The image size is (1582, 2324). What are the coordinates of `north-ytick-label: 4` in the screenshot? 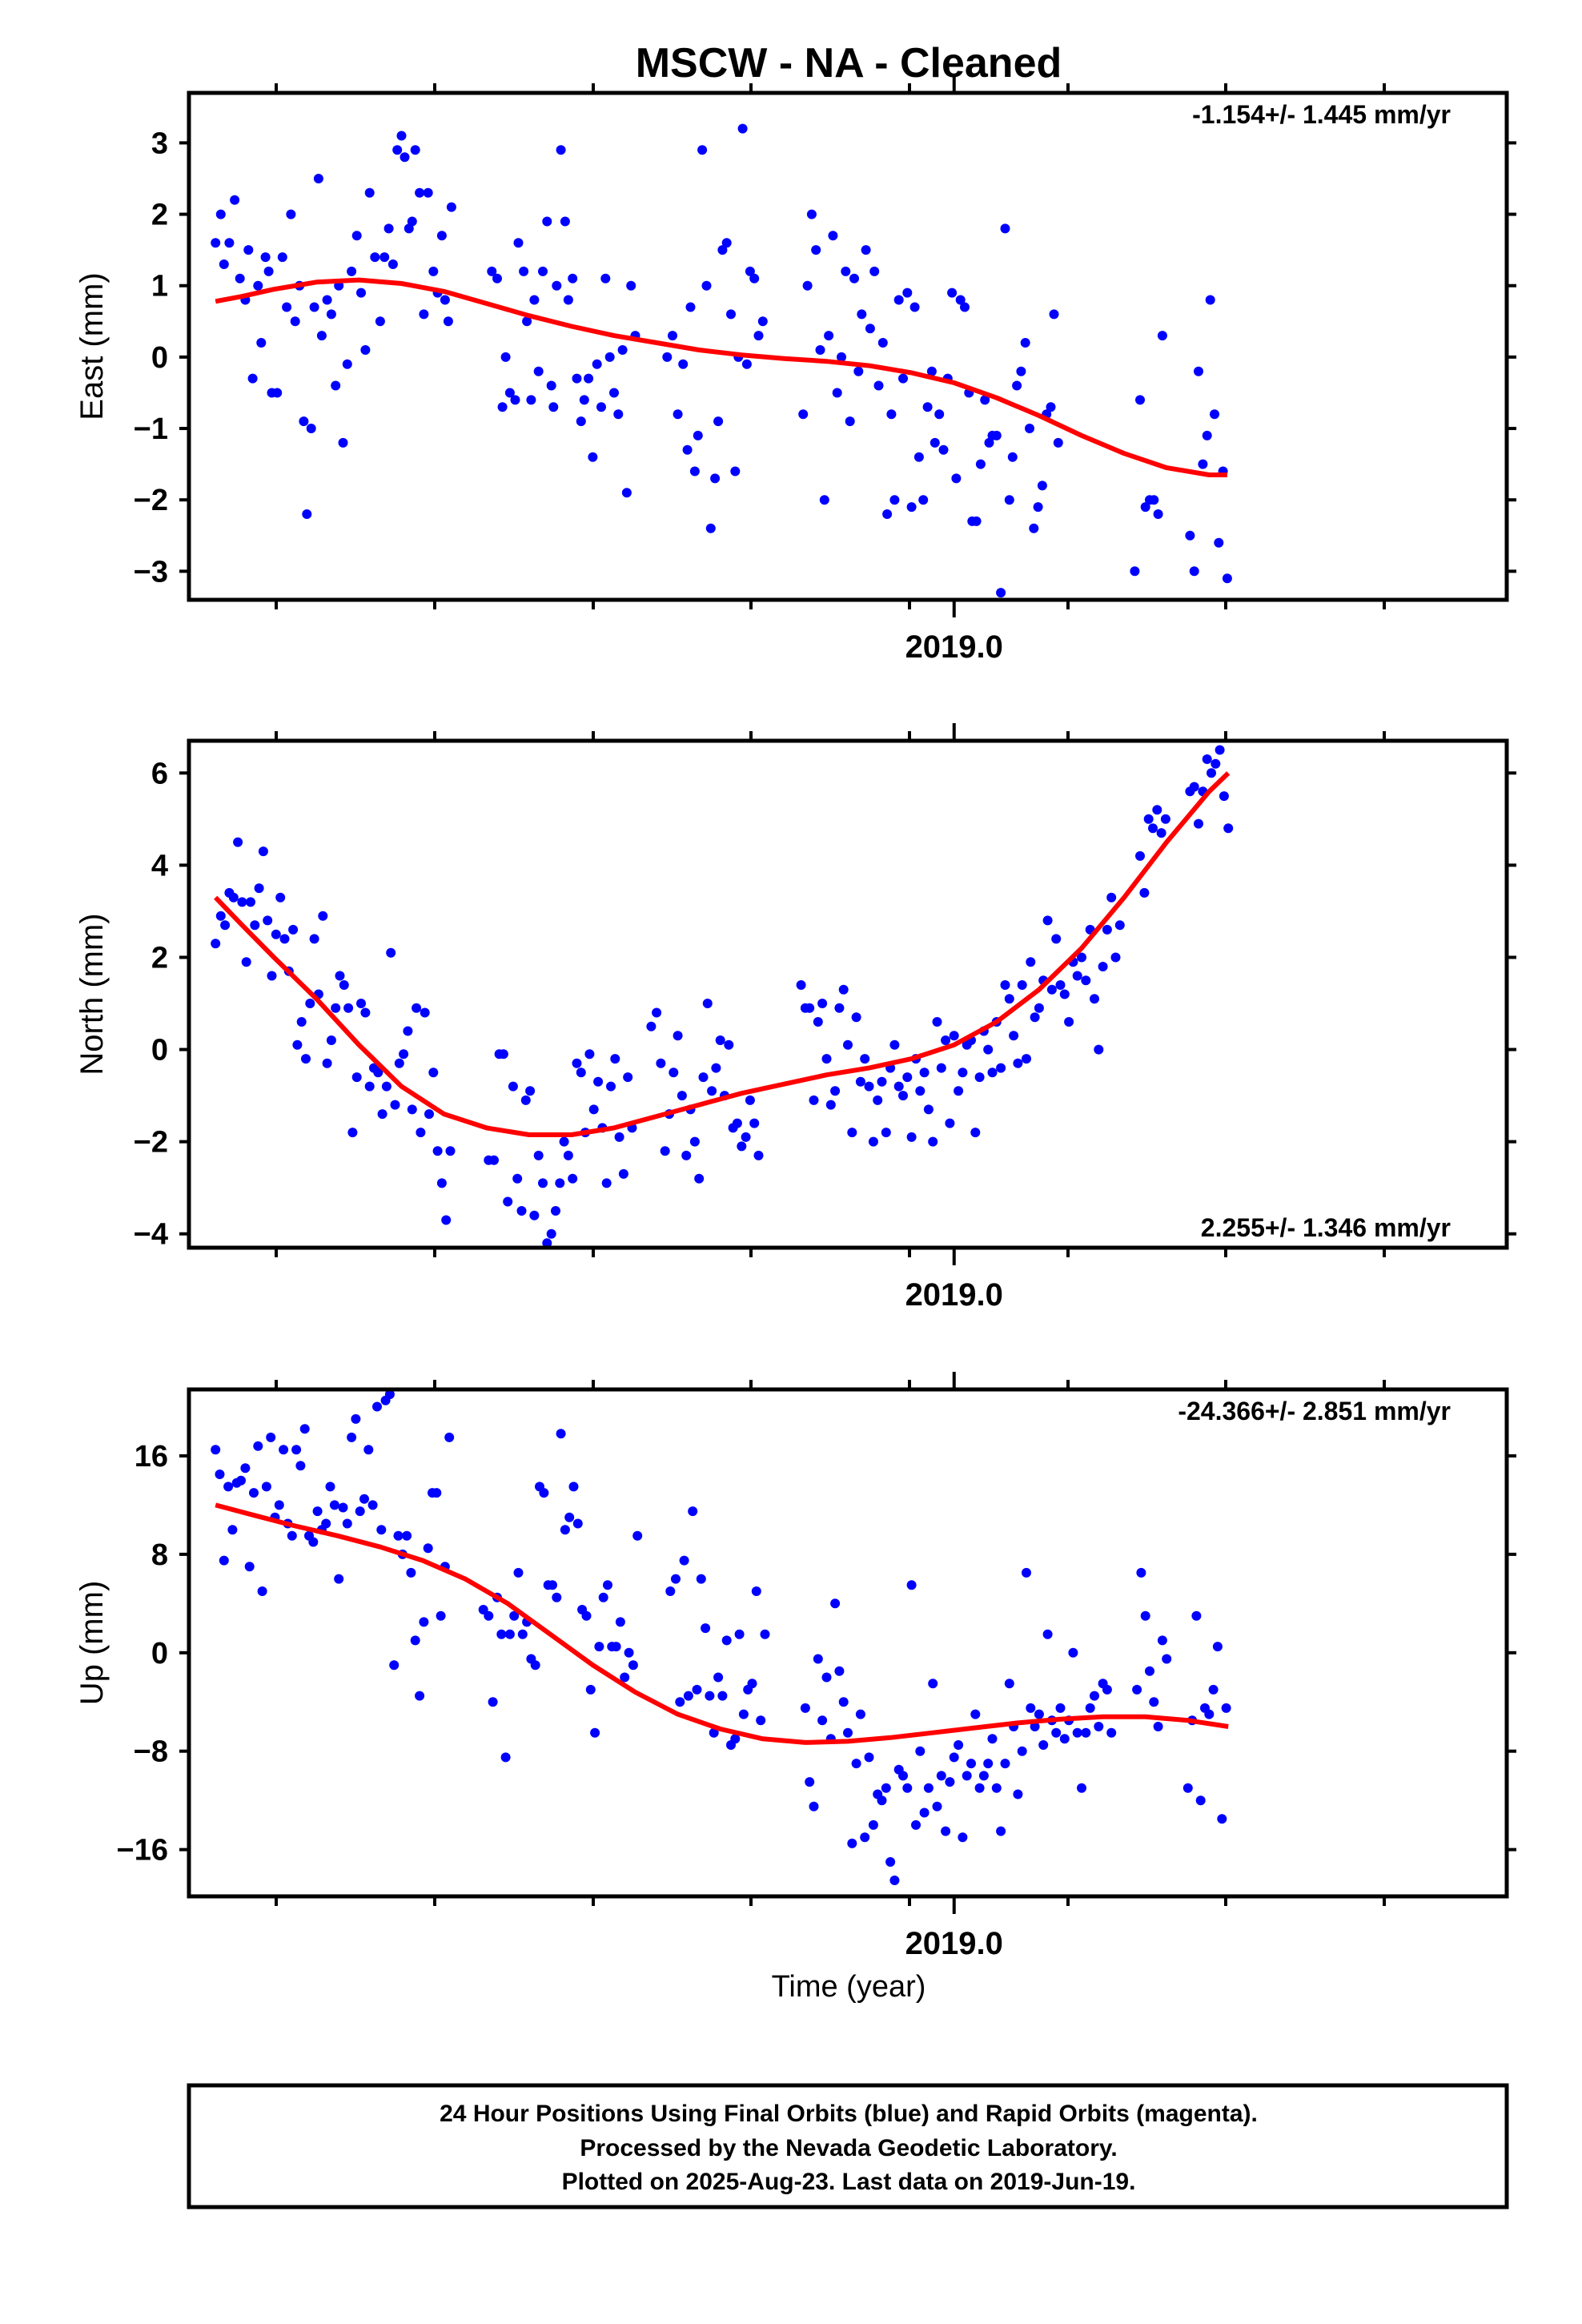 It's located at (159, 866).